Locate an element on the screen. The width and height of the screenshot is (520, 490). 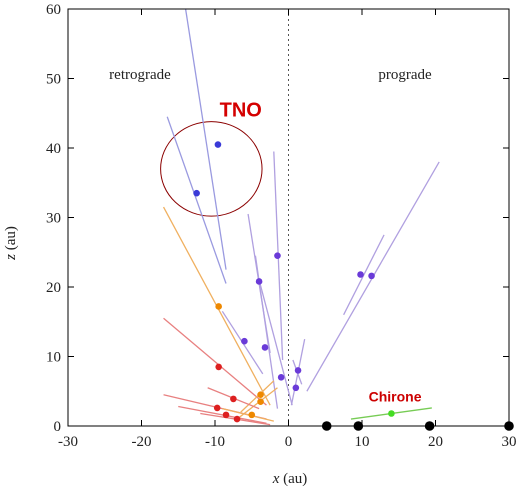
y-tick-label-5: 50 is located at coordinates (53, 80).